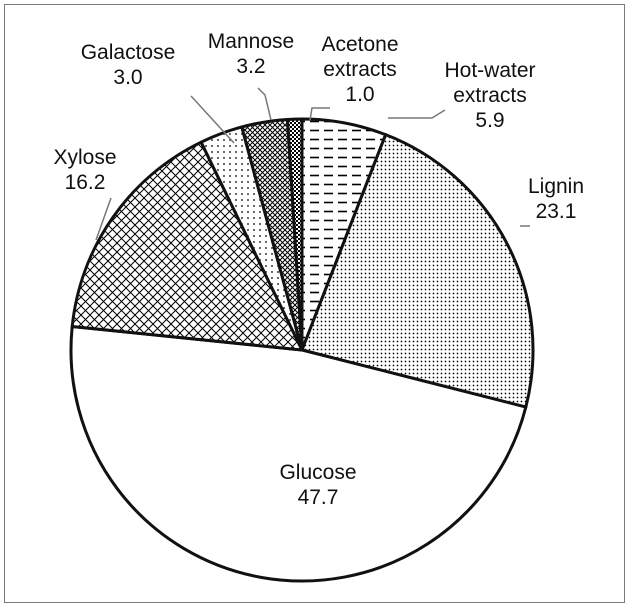 The width and height of the screenshot is (631, 609). What do you see at coordinates (359, 94) in the screenshot?
I see `slice-value-acetone-extracts: 1.0` at bounding box center [359, 94].